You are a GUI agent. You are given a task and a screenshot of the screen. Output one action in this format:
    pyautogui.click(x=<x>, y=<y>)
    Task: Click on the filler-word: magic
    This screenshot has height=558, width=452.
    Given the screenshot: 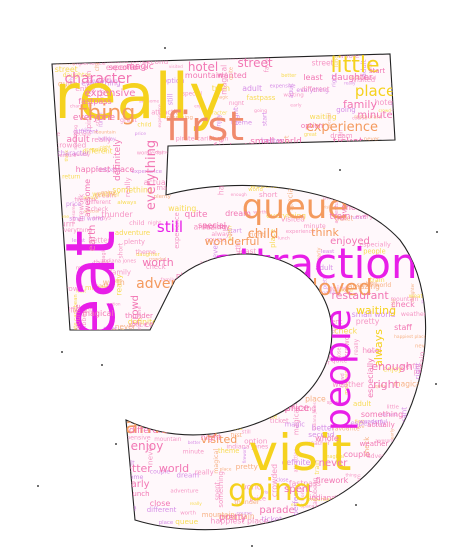 What is the action you would take?
    pyautogui.click(x=222, y=96)
    